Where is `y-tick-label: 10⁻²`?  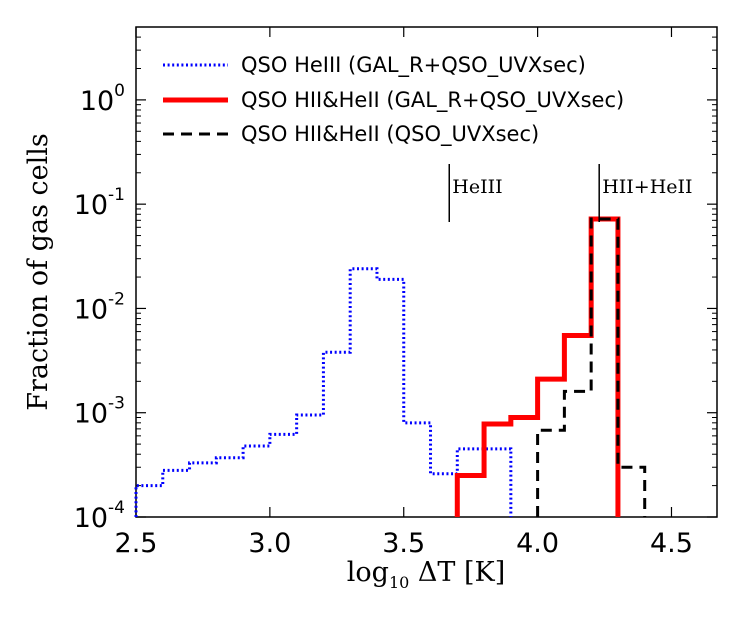 y-tick-label: 10⁻² is located at coordinates (99, 307).